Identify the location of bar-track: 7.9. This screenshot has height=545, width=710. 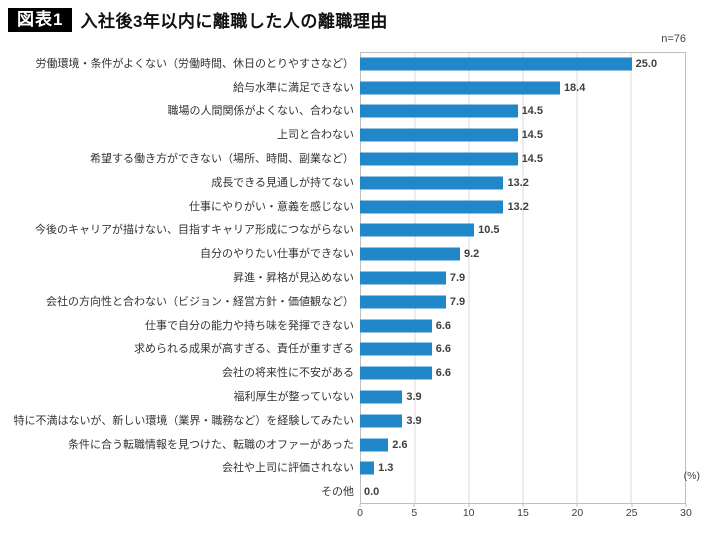
(523, 278).